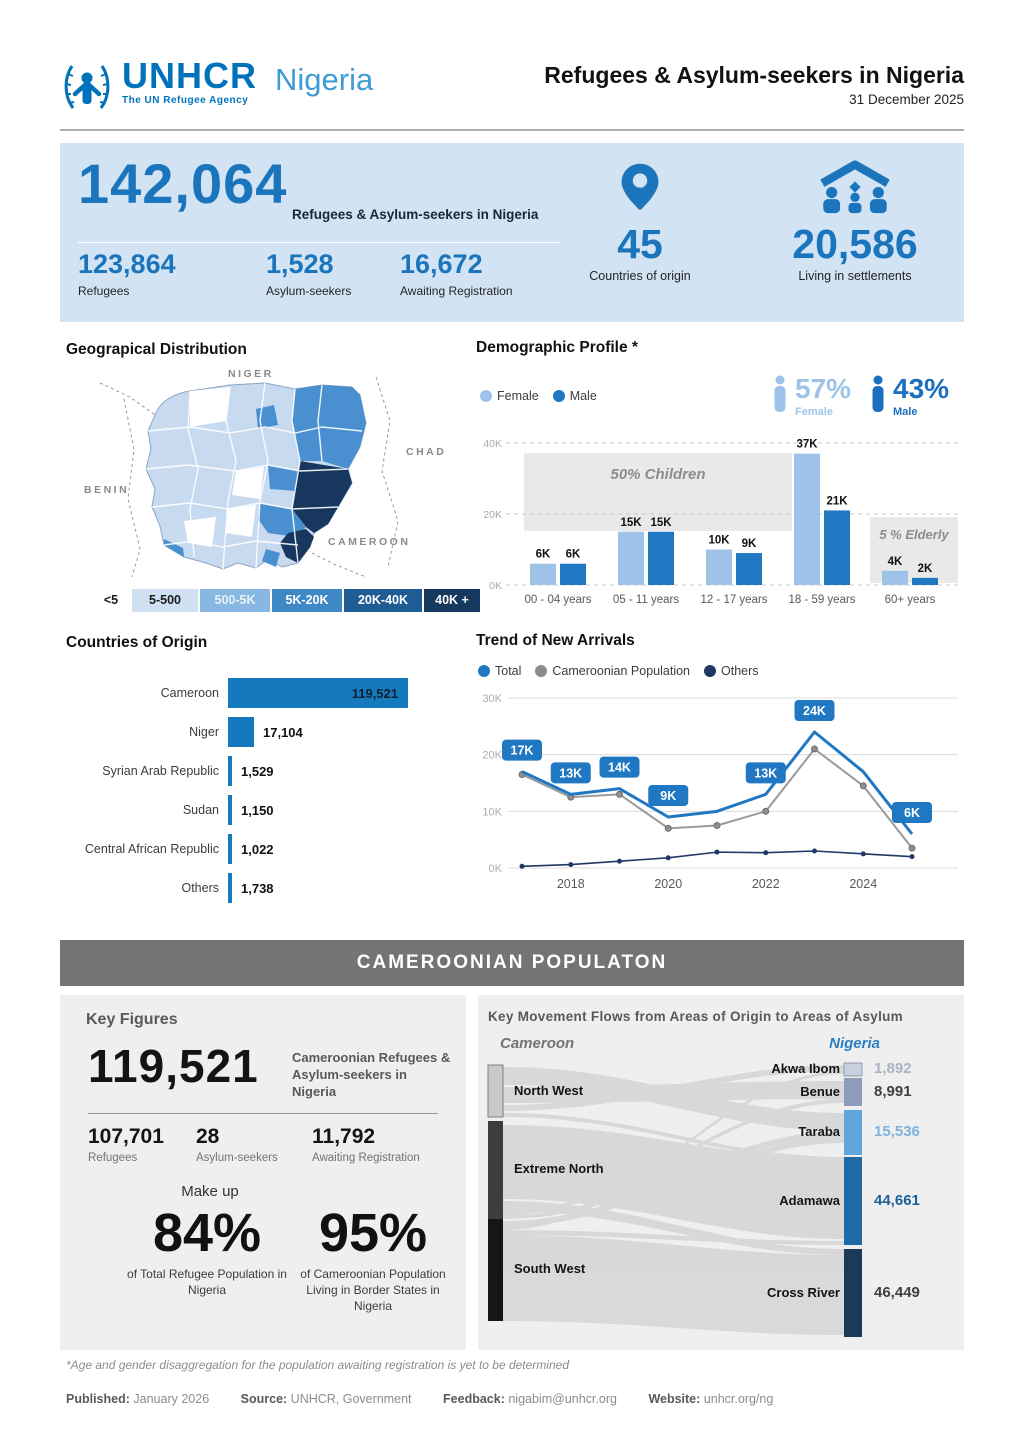 The width and height of the screenshot is (1024, 1444). What do you see at coordinates (165, 600) in the screenshot?
I see `legend-item: 5-500` at bounding box center [165, 600].